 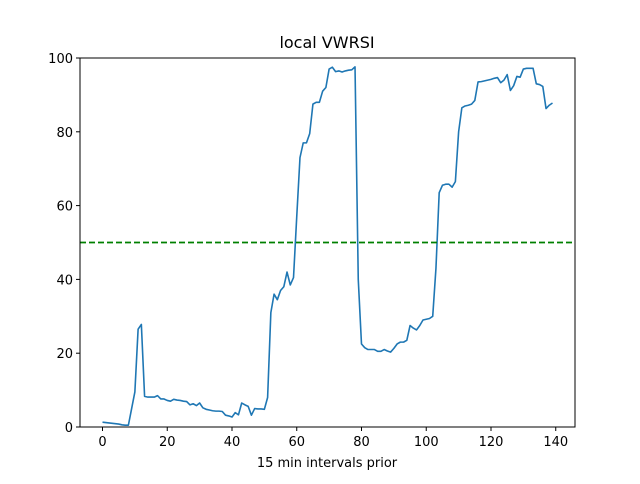 What do you see at coordinates (102, 442) in the screenshot?
I see `x-tick-label: 0` at bounding box center [102, 442].